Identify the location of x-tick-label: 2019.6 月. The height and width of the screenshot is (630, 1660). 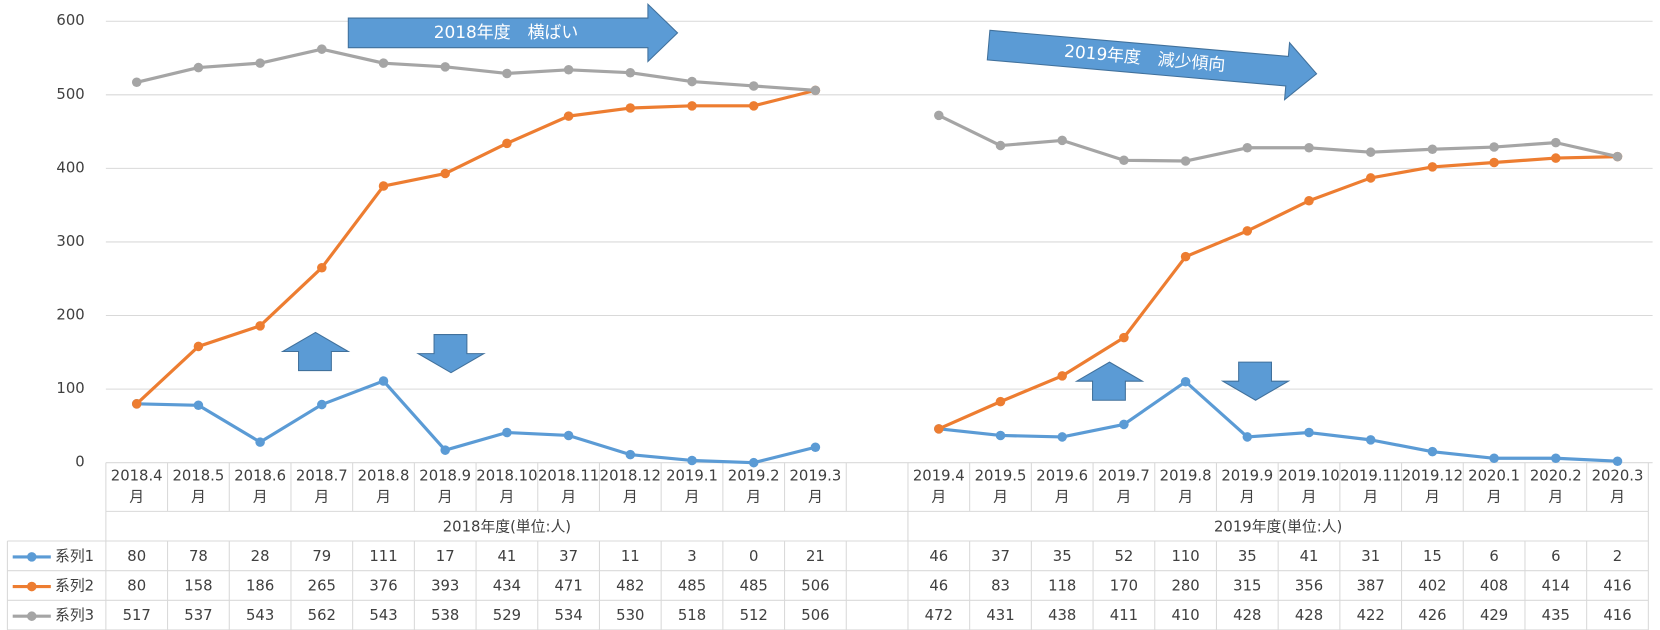
(1062, 486).